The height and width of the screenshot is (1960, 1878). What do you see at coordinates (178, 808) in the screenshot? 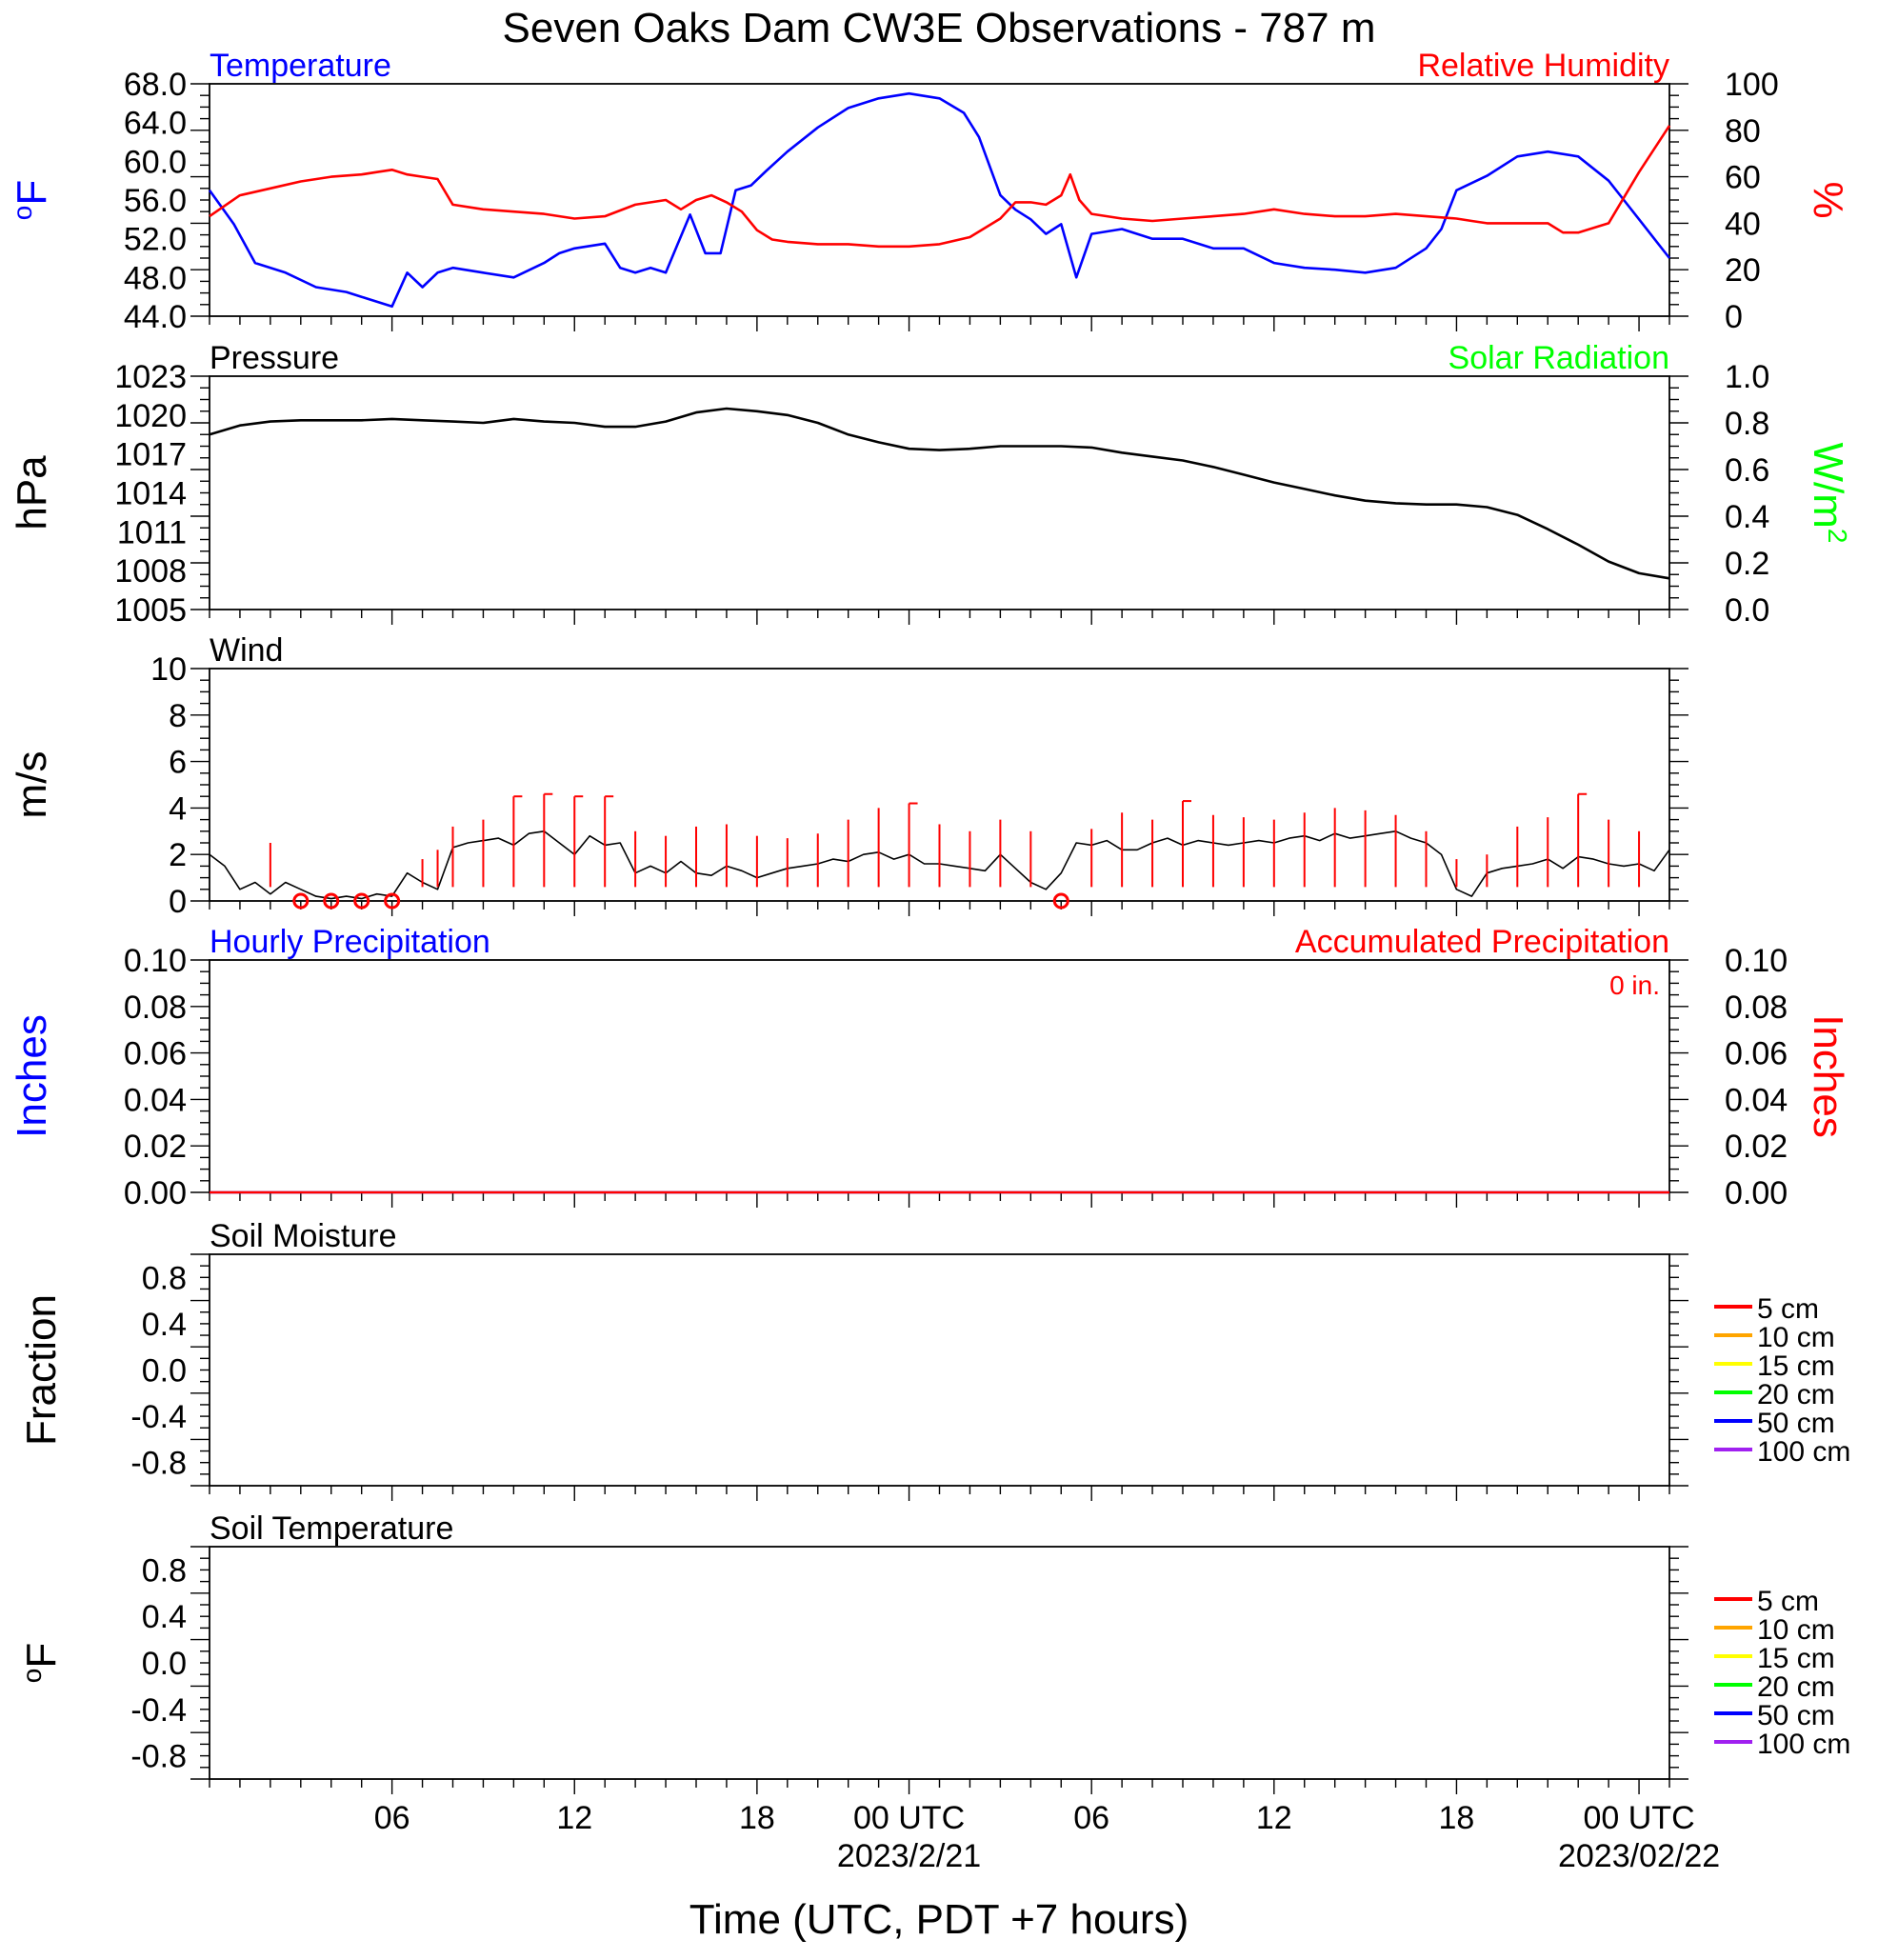
I see `y-tick-label-left: 4` at bounding box center [178, 808].